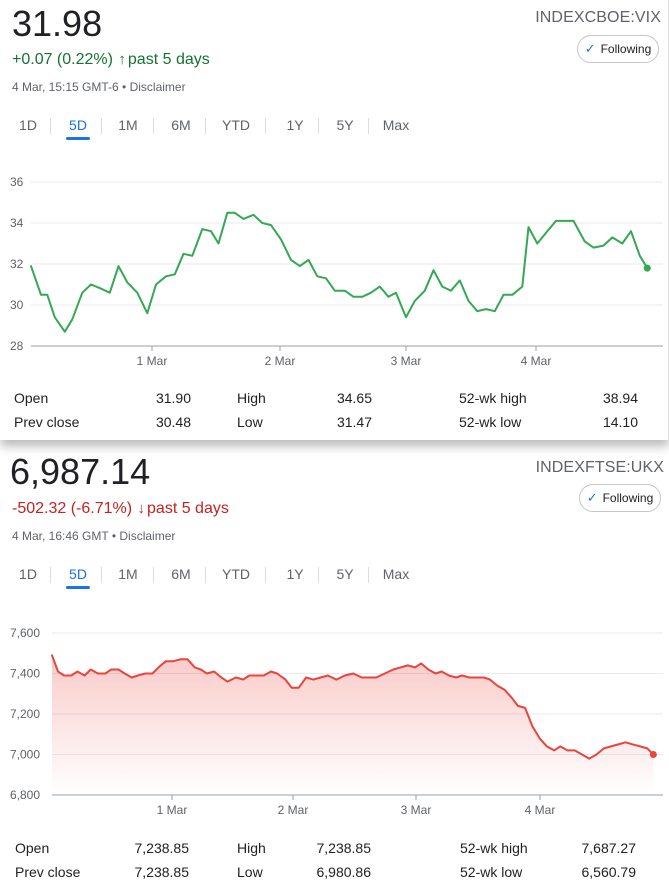 This screenshot has height=884, width=669. What do you see at coordinates (25, 795) in the screenshot?
I see `y-tick-label: 6,800` at bounding box center [25, 795].